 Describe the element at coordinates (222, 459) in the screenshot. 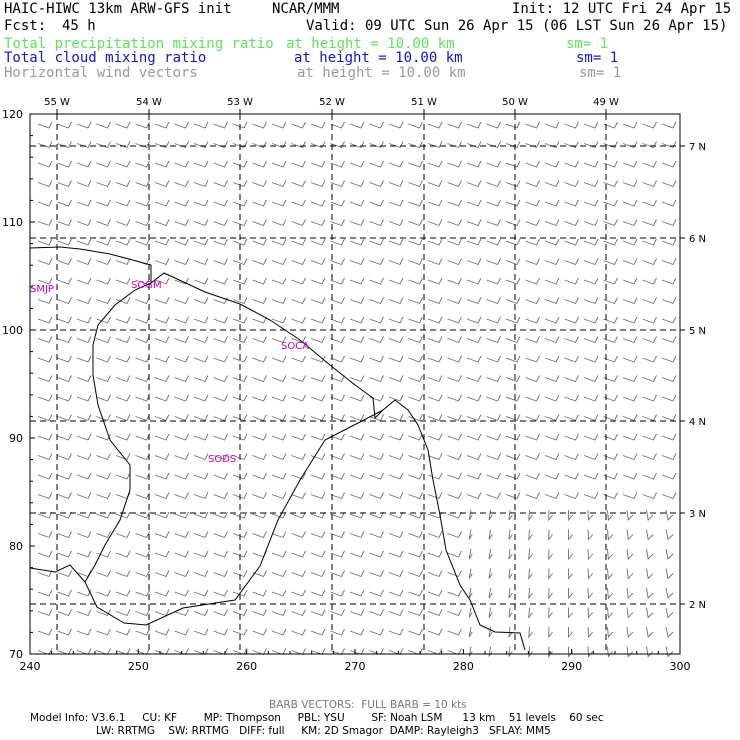

I see `station-label: SODS` at that location.